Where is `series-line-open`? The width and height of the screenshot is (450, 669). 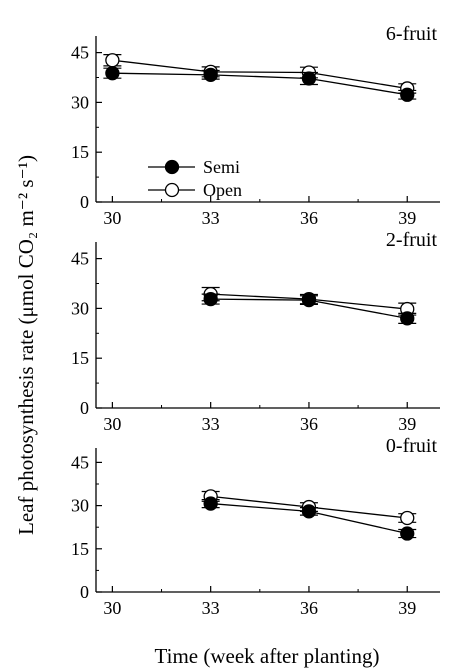
series-line-open is located at coordinates (260, 74).